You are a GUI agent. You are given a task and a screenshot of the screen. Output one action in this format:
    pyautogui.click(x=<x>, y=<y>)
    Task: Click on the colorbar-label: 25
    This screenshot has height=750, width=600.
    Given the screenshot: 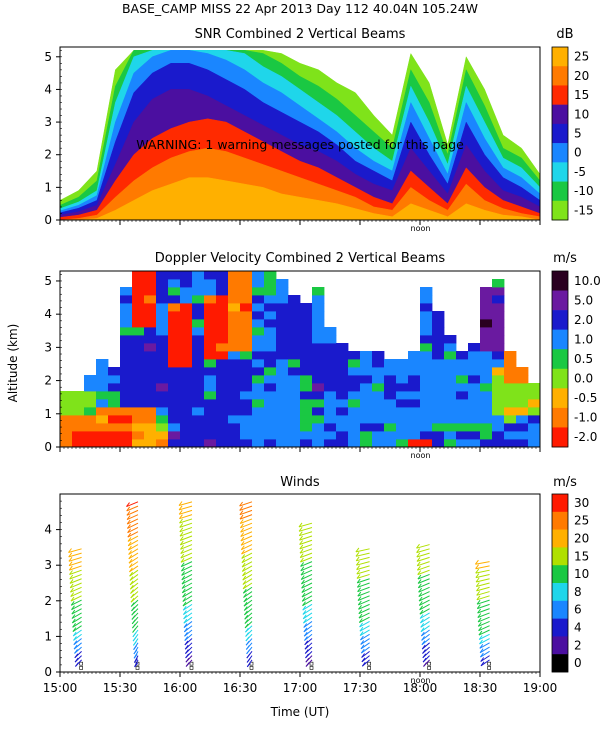 What is the action you would take?
    pyautogui.click(x=581, y=57)
    